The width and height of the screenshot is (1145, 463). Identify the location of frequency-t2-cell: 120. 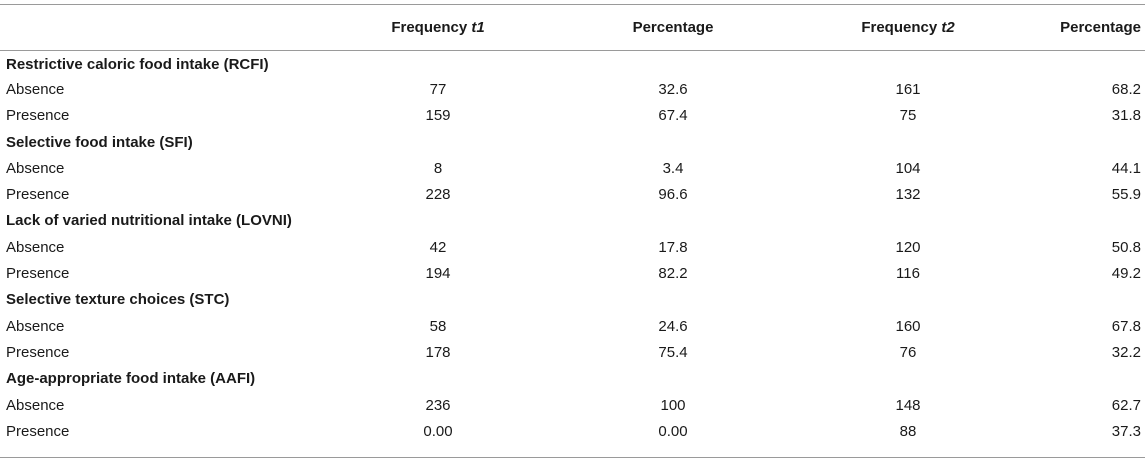
(908, 247).